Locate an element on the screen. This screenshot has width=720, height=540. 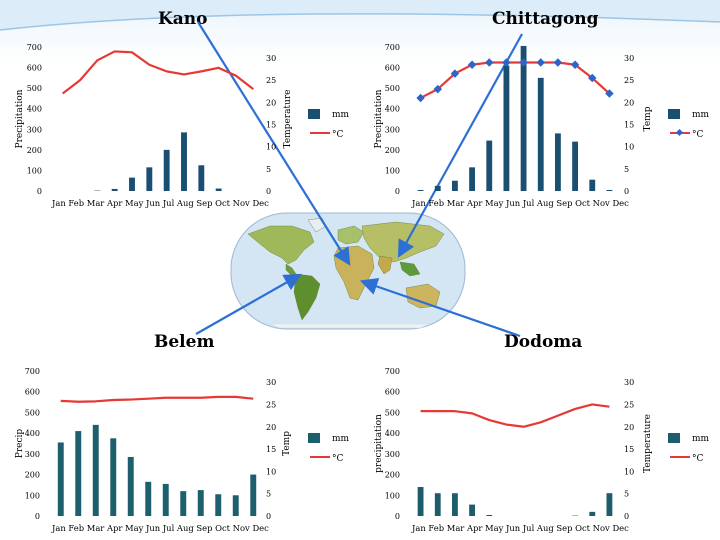
dodoma-temp-line is located at coordinates (515, 415).